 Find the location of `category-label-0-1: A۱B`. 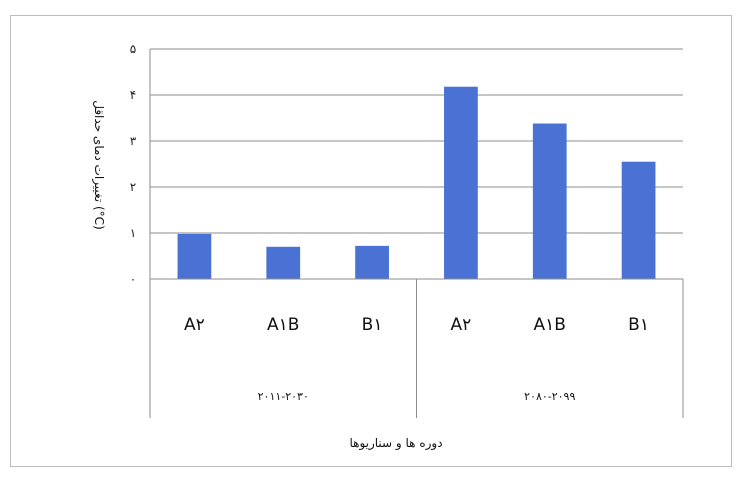

category-label-0-1: A۱B is located at coordinates (283, 325).